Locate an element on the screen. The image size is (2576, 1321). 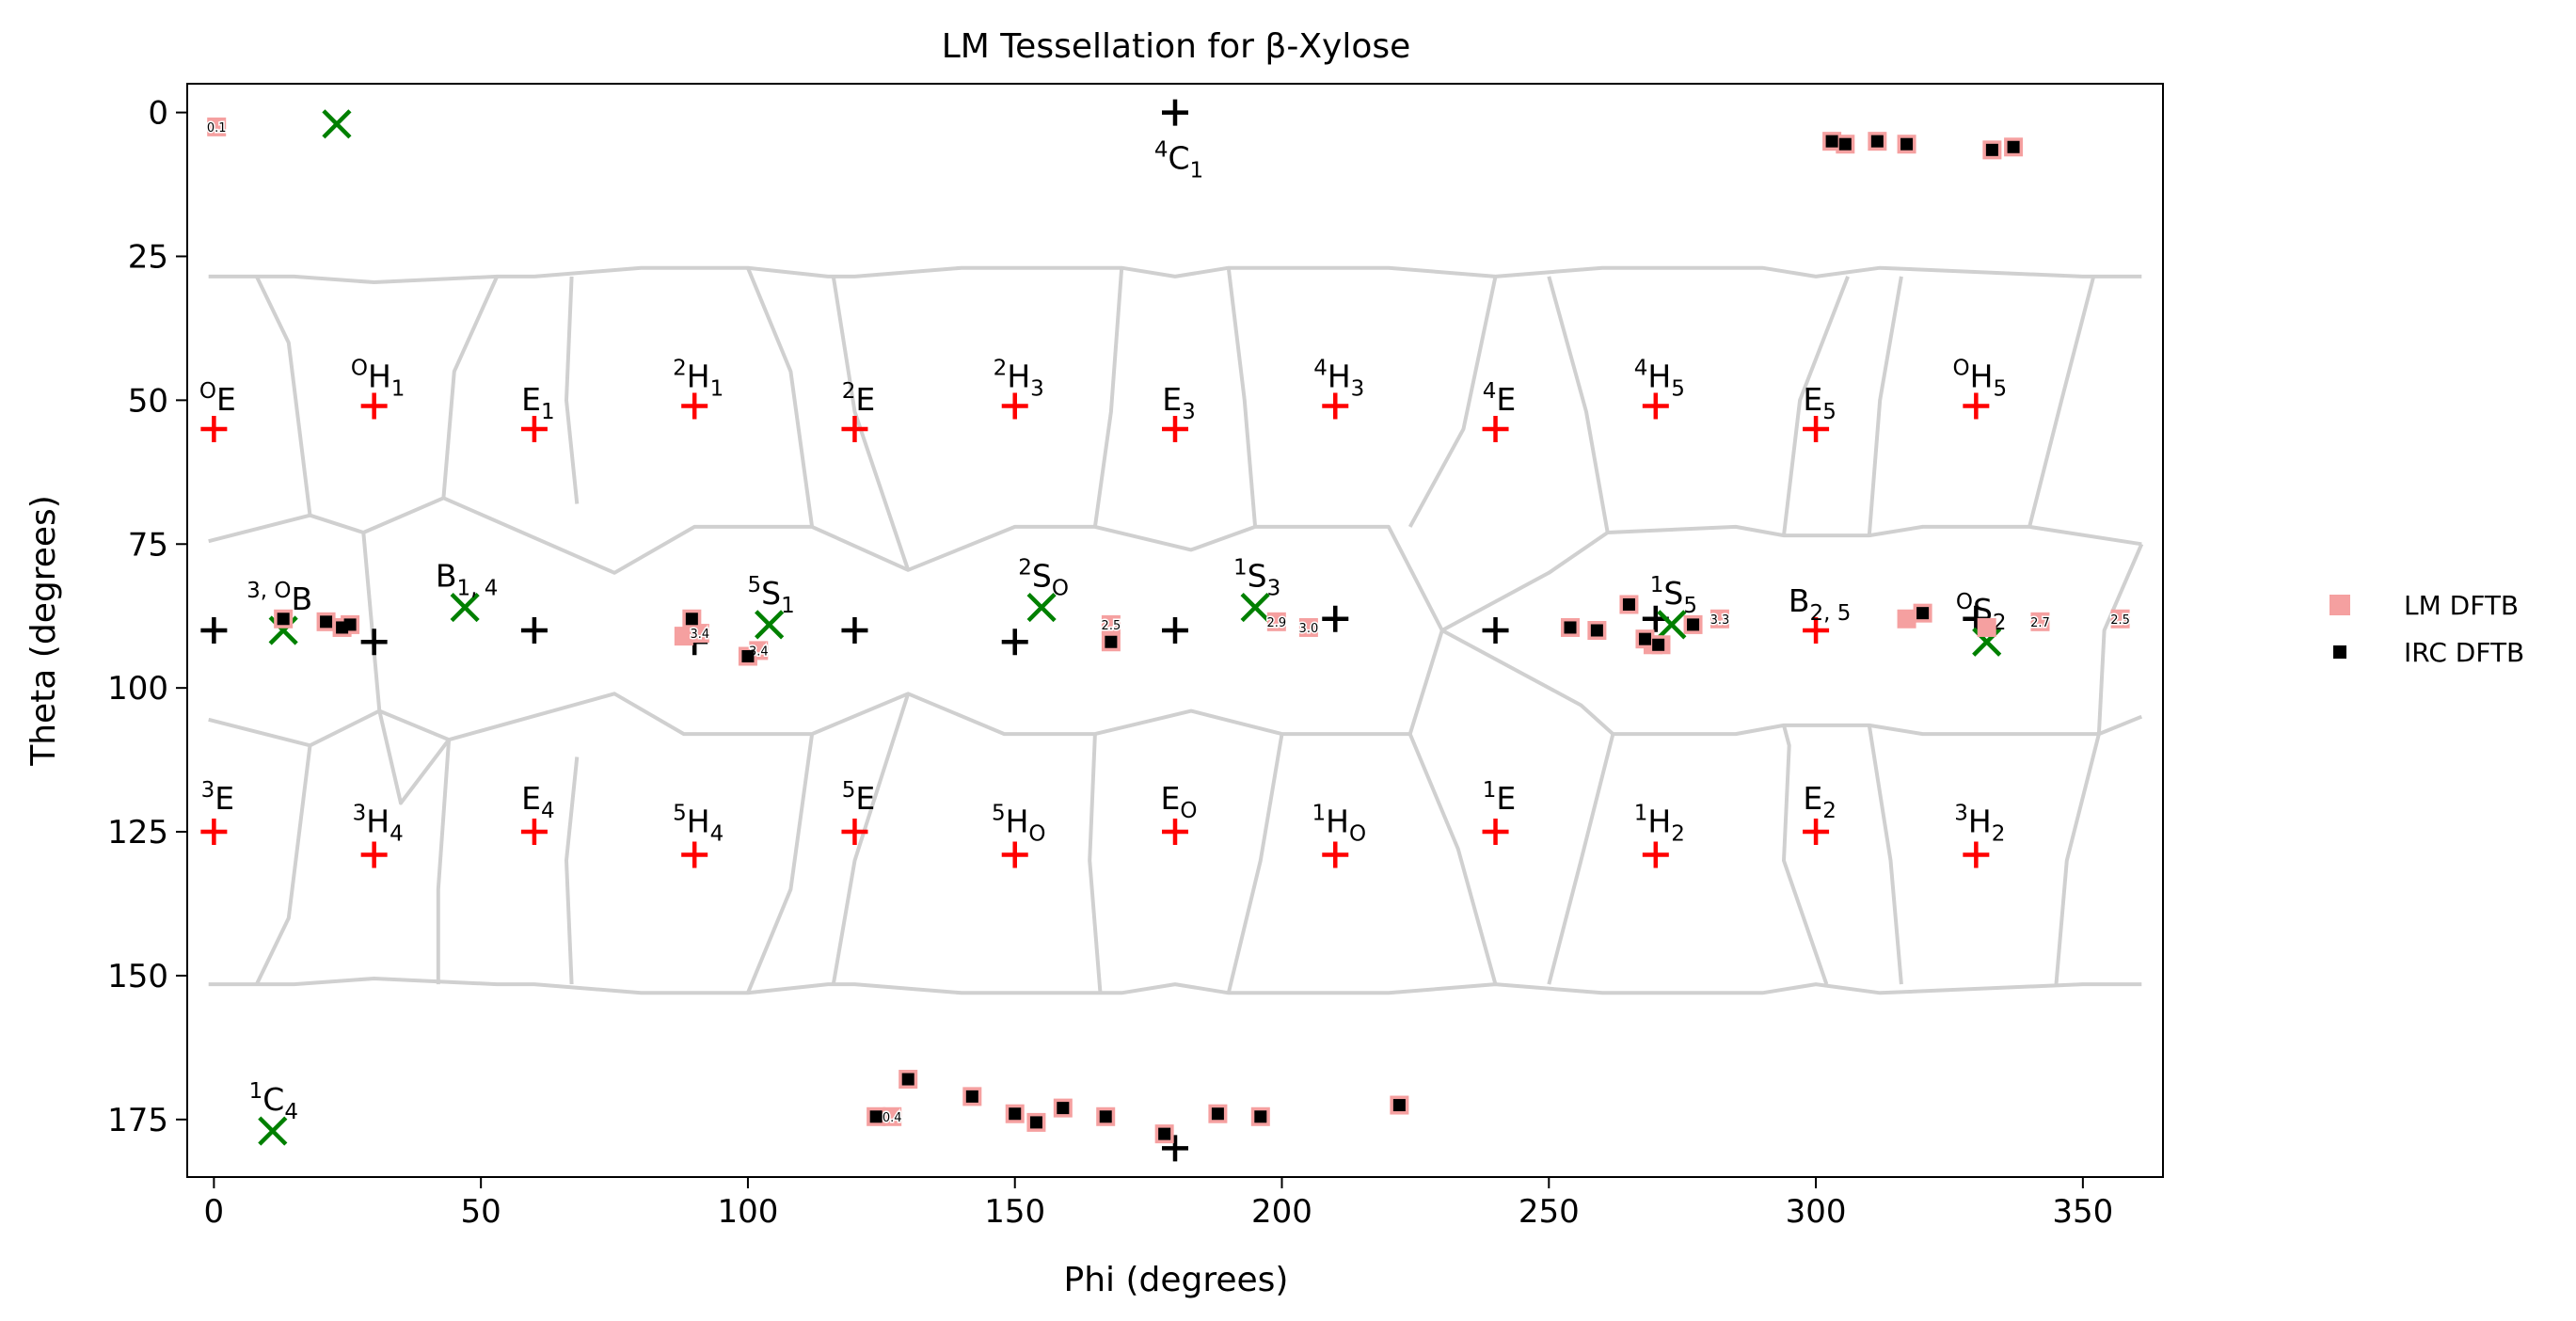
pucker-label: OE is located at coordinates (218, 398).